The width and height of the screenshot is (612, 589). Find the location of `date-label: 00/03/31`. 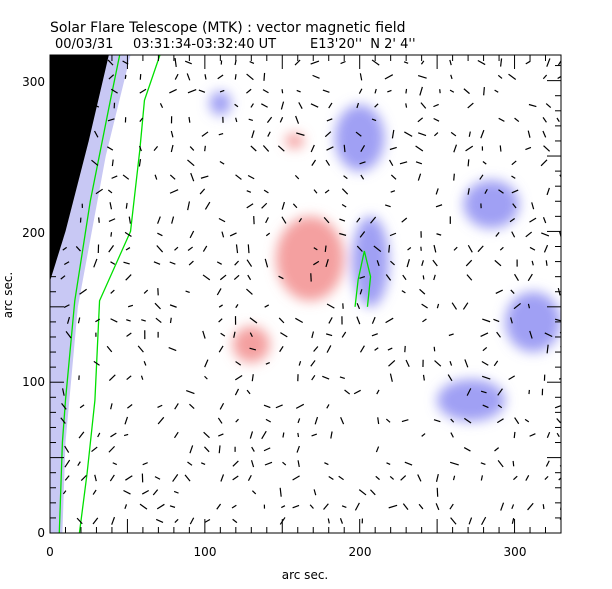

date-label: 00/03/31 is located at coordinates (84, 44).